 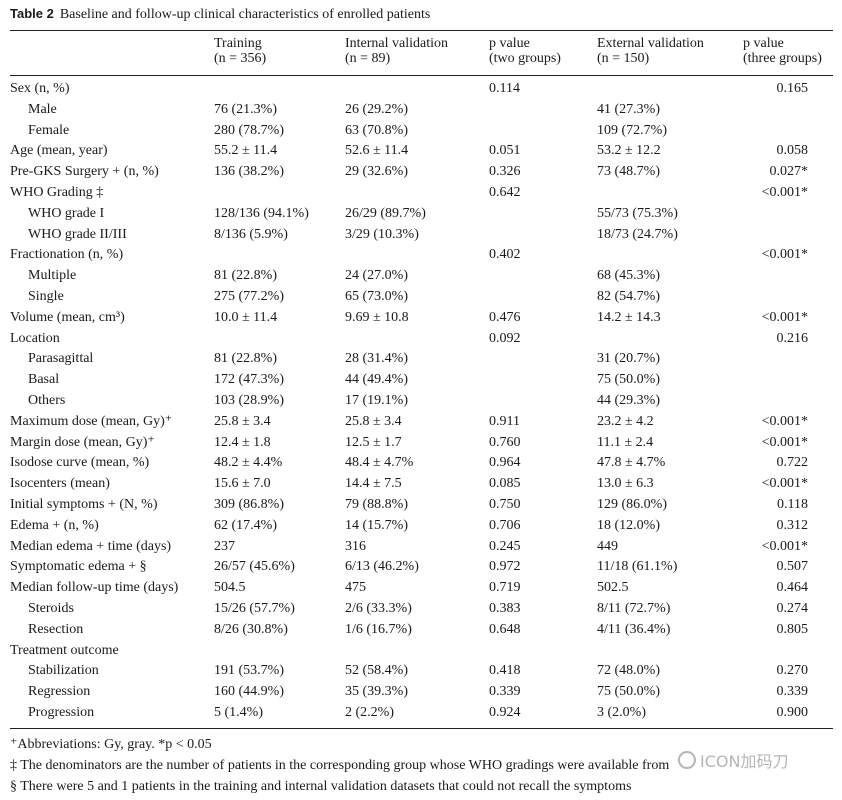 What do you see at coordinates (80, 463) in the screenshot?
I see `row-label: Isodose curve (mean, %)` at bounding box center [80, 463].